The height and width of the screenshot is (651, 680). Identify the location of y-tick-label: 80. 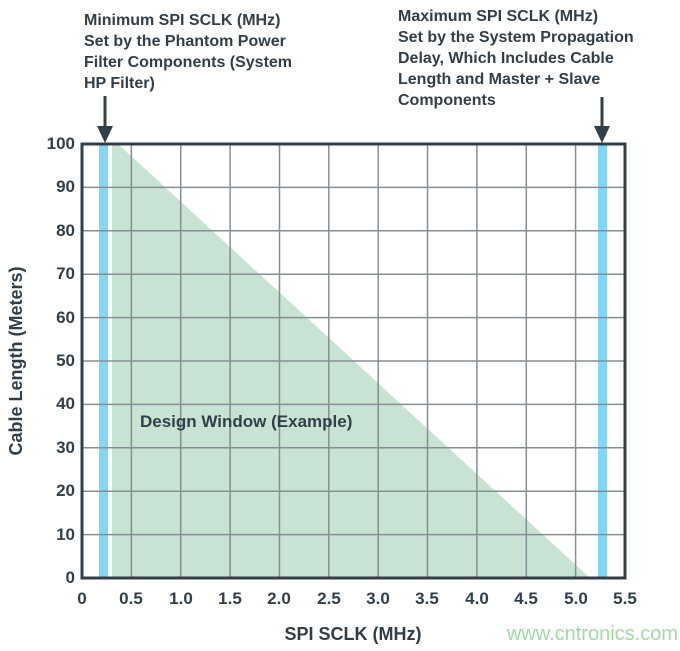
(65, 230).